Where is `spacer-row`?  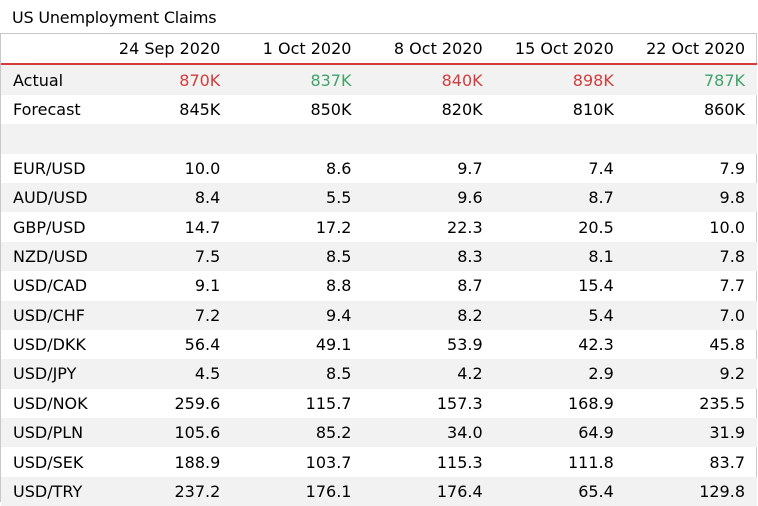
spacer-row is located at coordinates (379, 139).